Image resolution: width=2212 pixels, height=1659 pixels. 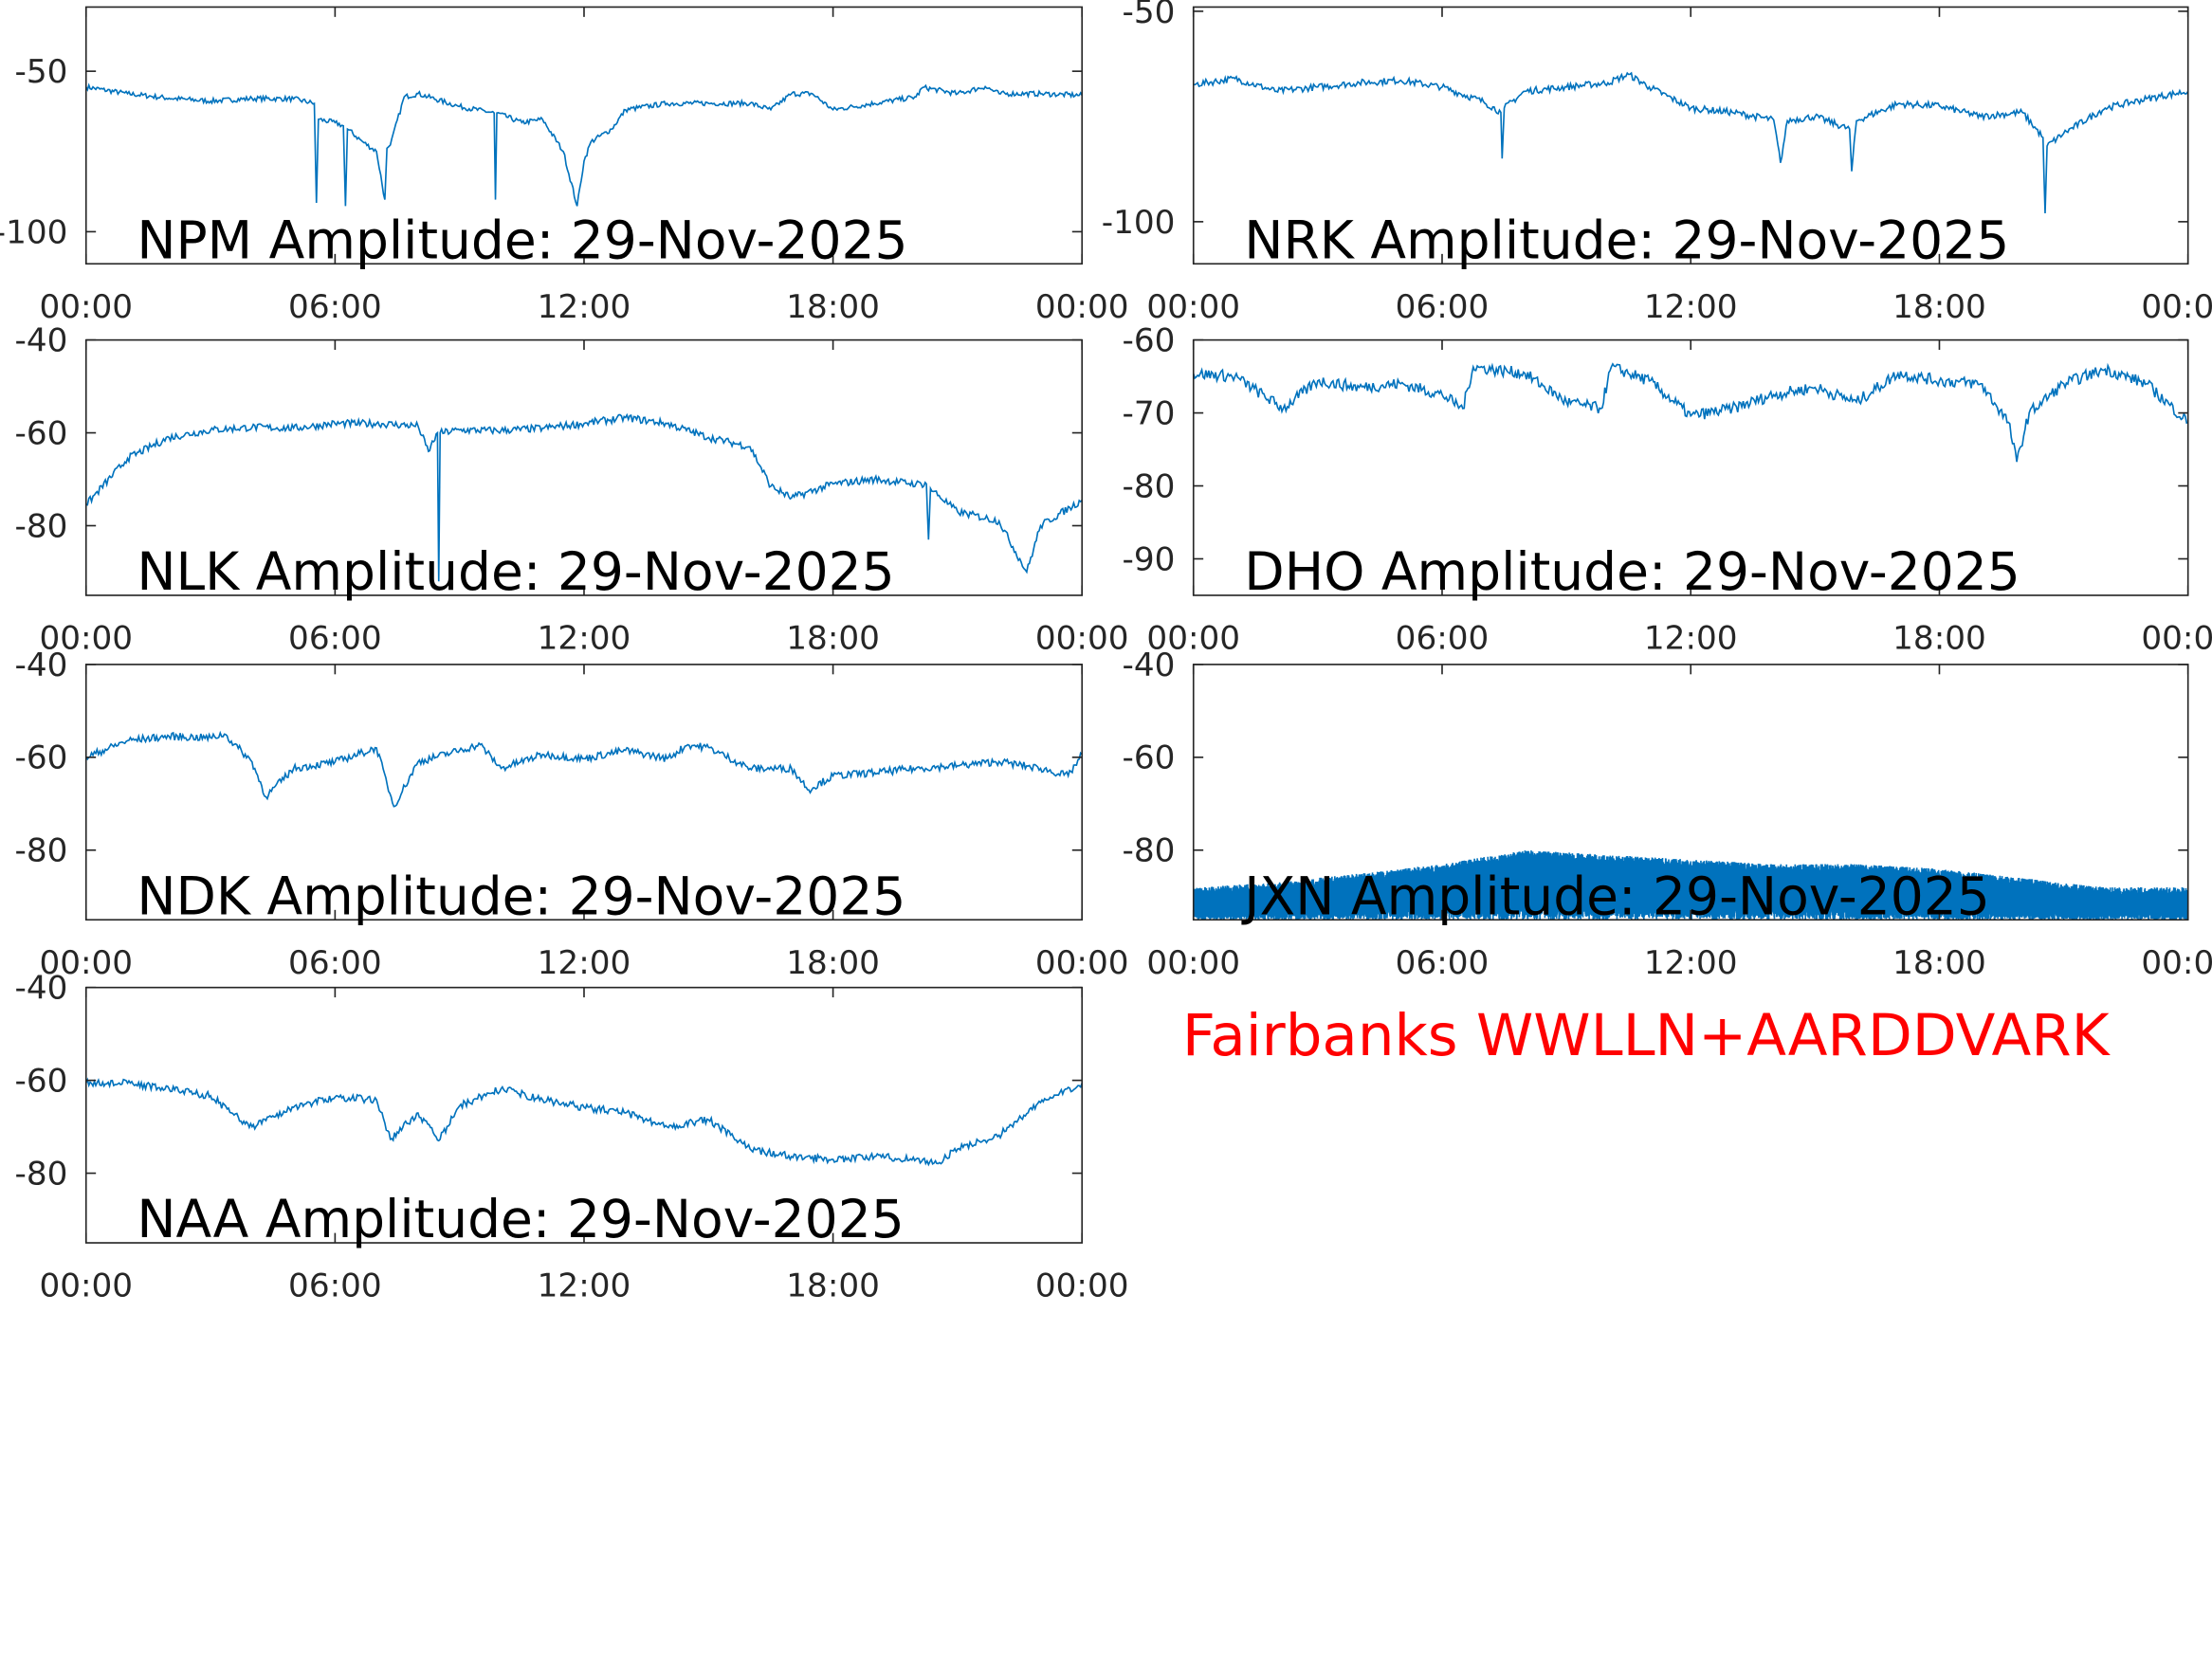 What do you see at coordinates (584, 497) in the screenshot?
I see `series-line-nlk` at bounding box center [584, 497].